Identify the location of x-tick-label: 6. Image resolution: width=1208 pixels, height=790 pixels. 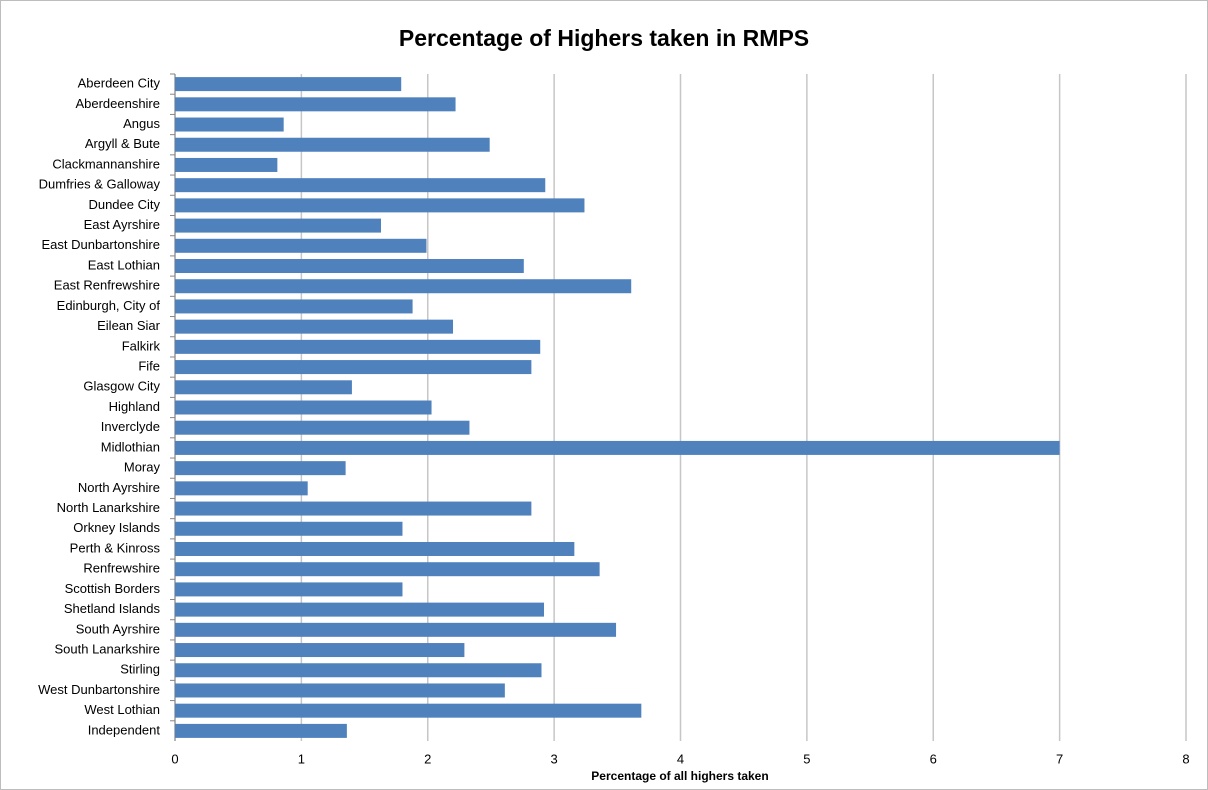
(933, 758).